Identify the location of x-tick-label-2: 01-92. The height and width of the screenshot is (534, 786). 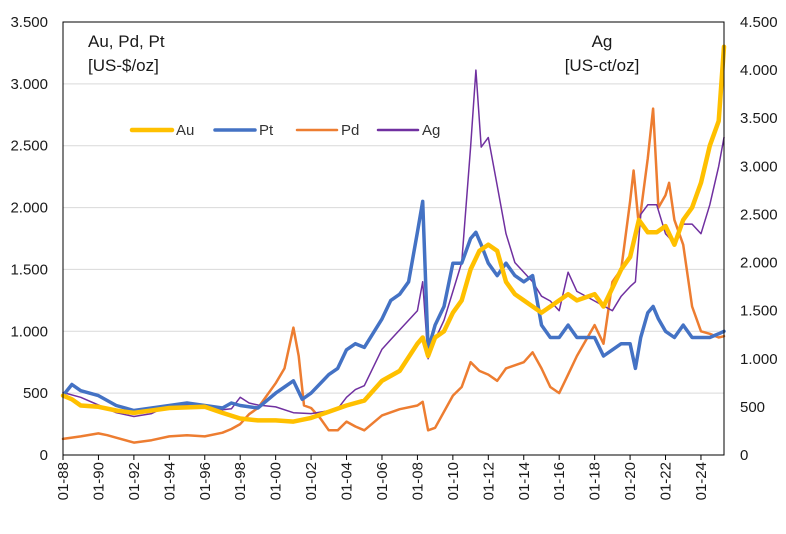
(134, 481).